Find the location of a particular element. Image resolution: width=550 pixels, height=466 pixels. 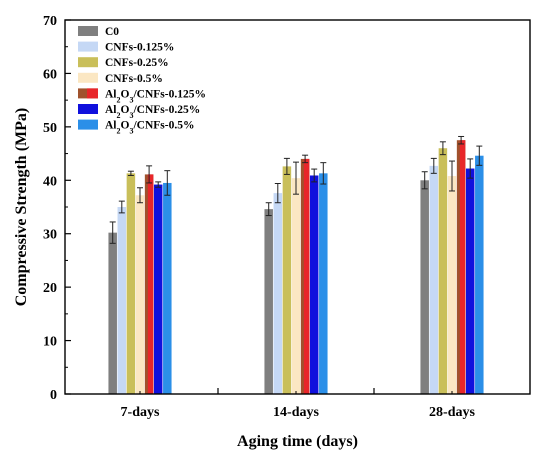

legend-label-CNFs-0.25%: CNFs-0.25% is located at coordinates (137, 63).